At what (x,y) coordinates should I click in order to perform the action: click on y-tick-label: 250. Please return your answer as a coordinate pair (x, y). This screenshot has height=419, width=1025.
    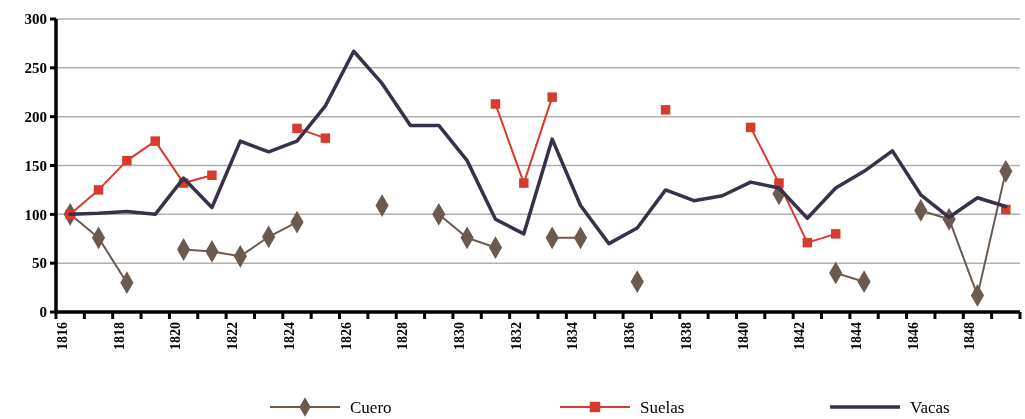
    Looking at the image, I should click on (35, 68).